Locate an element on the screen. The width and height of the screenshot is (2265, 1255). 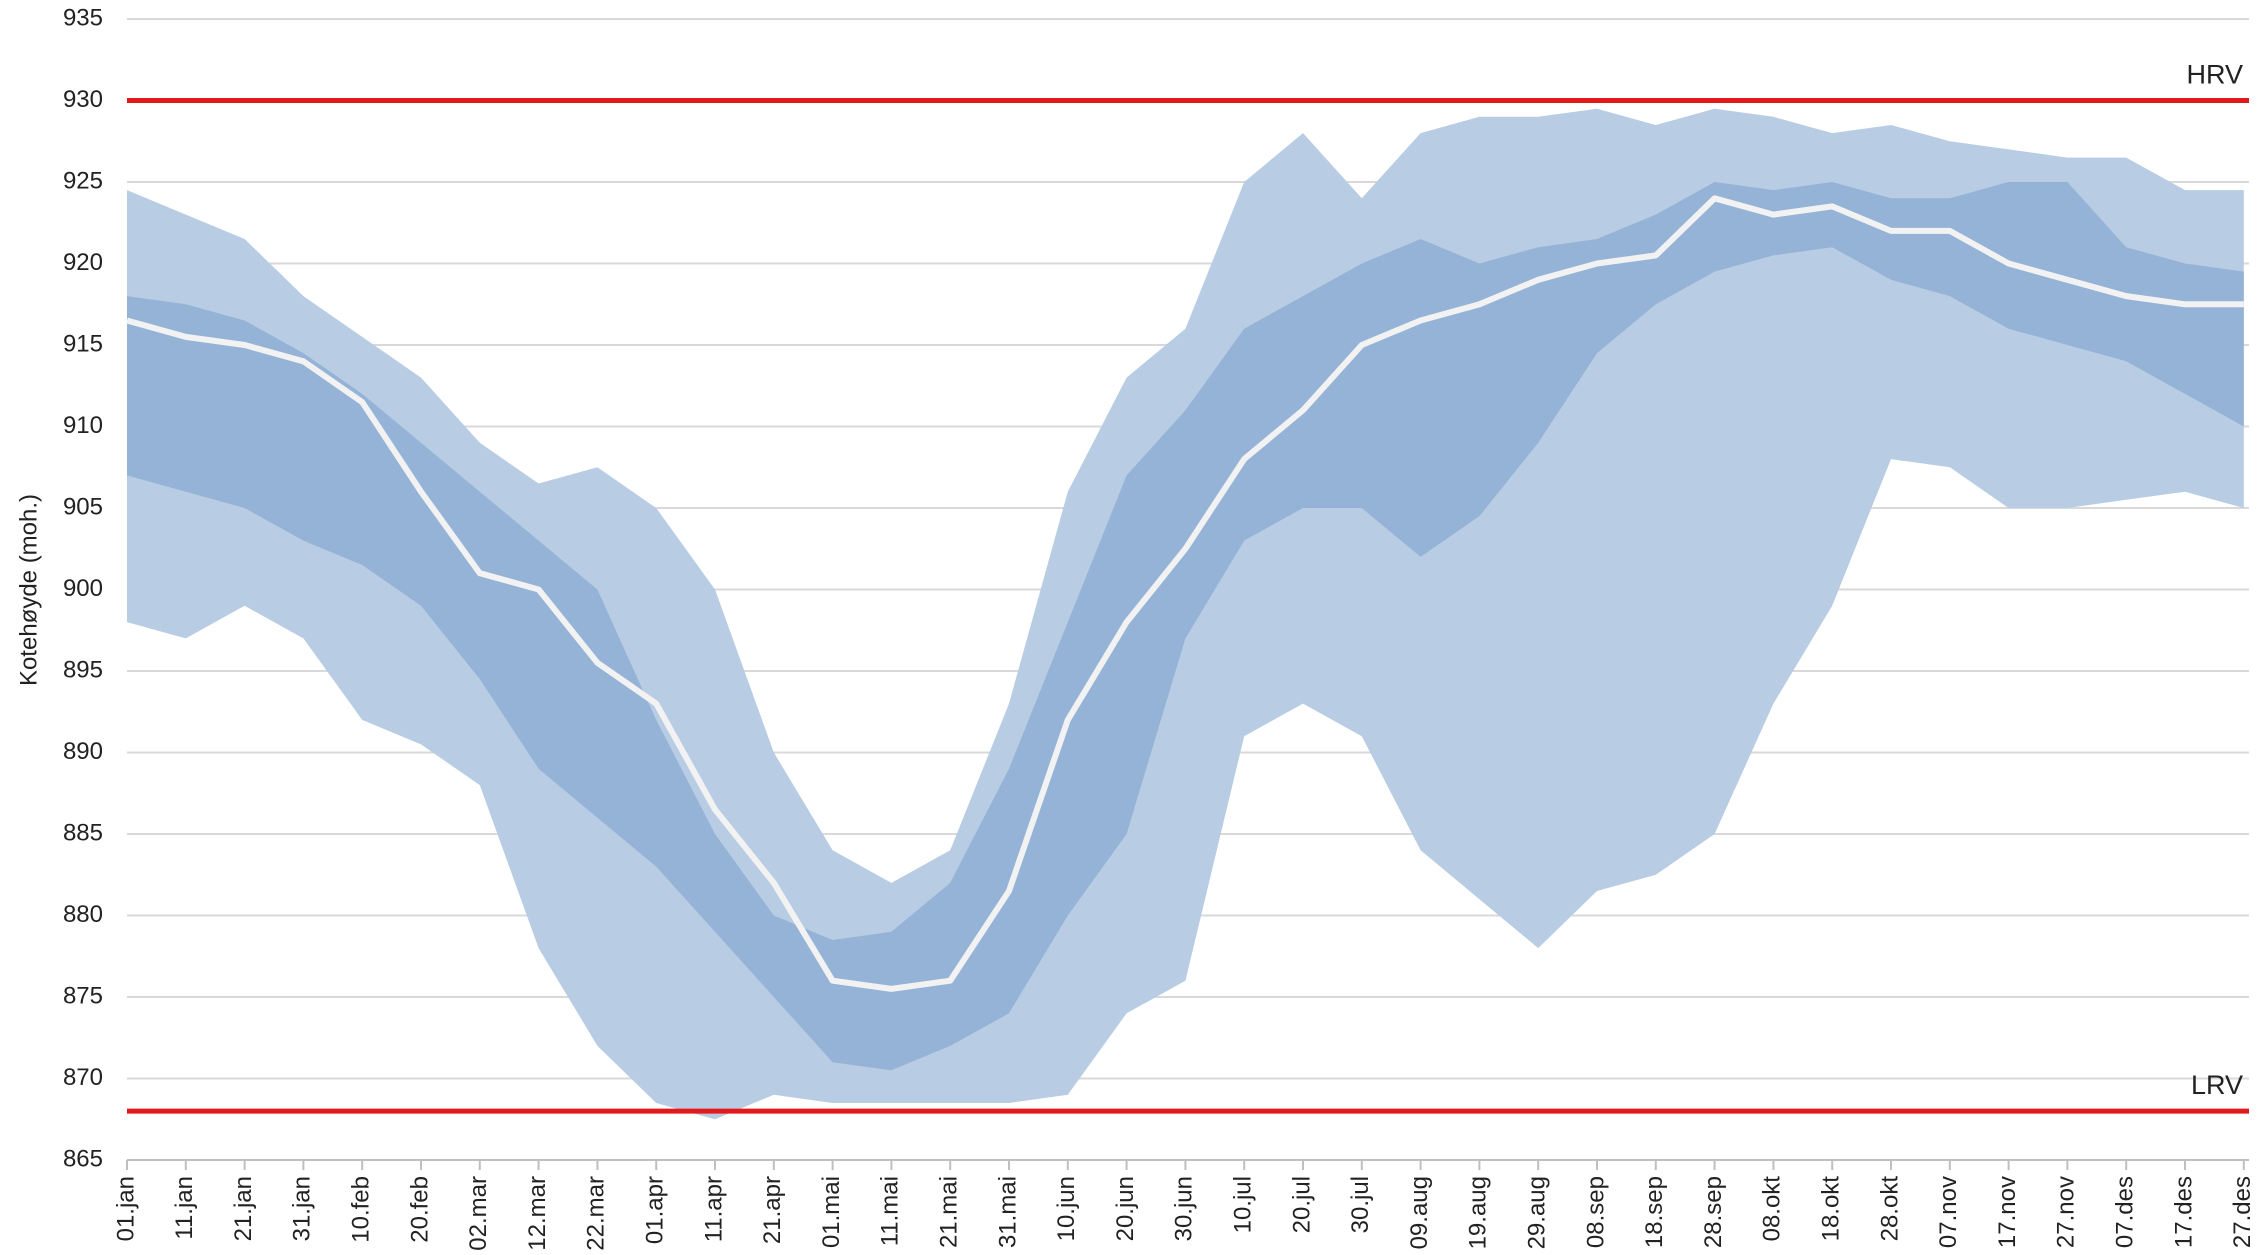
y-axis-label: Kotehøyde (moh.) is located at coordinates (28, 590).